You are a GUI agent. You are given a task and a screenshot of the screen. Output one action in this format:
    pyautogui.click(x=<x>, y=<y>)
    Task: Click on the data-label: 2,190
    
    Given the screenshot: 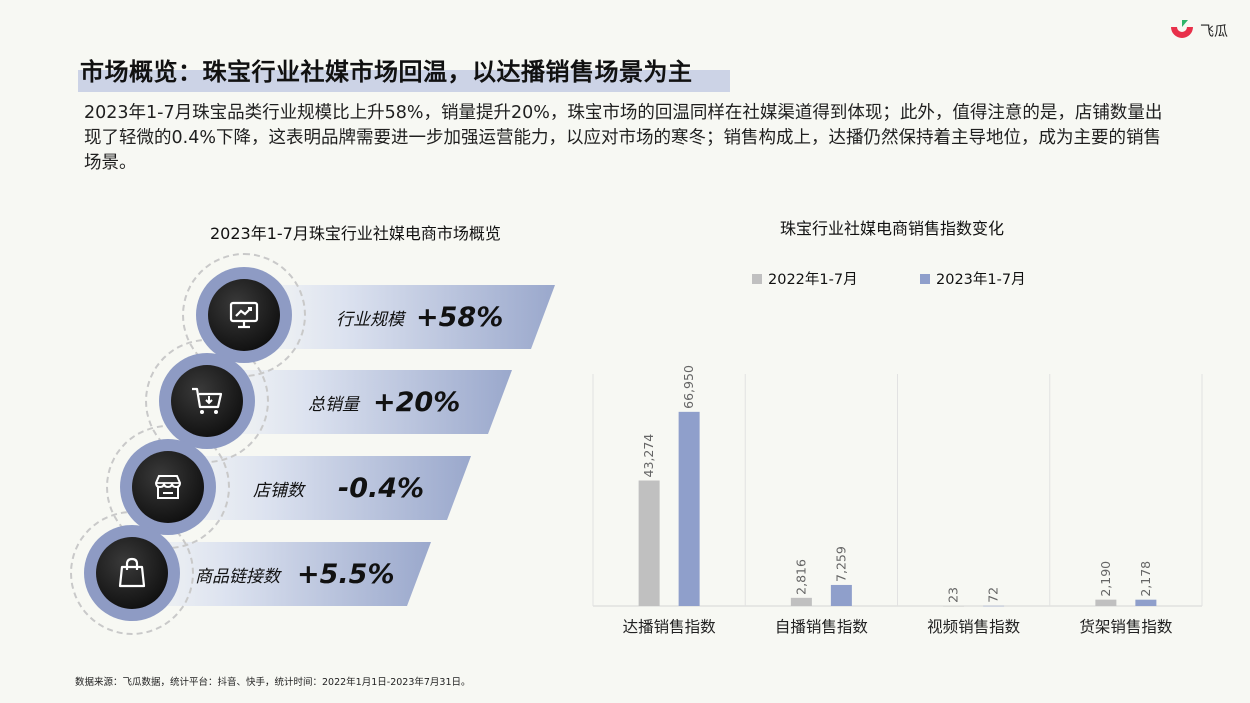 What is the action you would take?
    pyautogui.click(x=1105, y=579)
    